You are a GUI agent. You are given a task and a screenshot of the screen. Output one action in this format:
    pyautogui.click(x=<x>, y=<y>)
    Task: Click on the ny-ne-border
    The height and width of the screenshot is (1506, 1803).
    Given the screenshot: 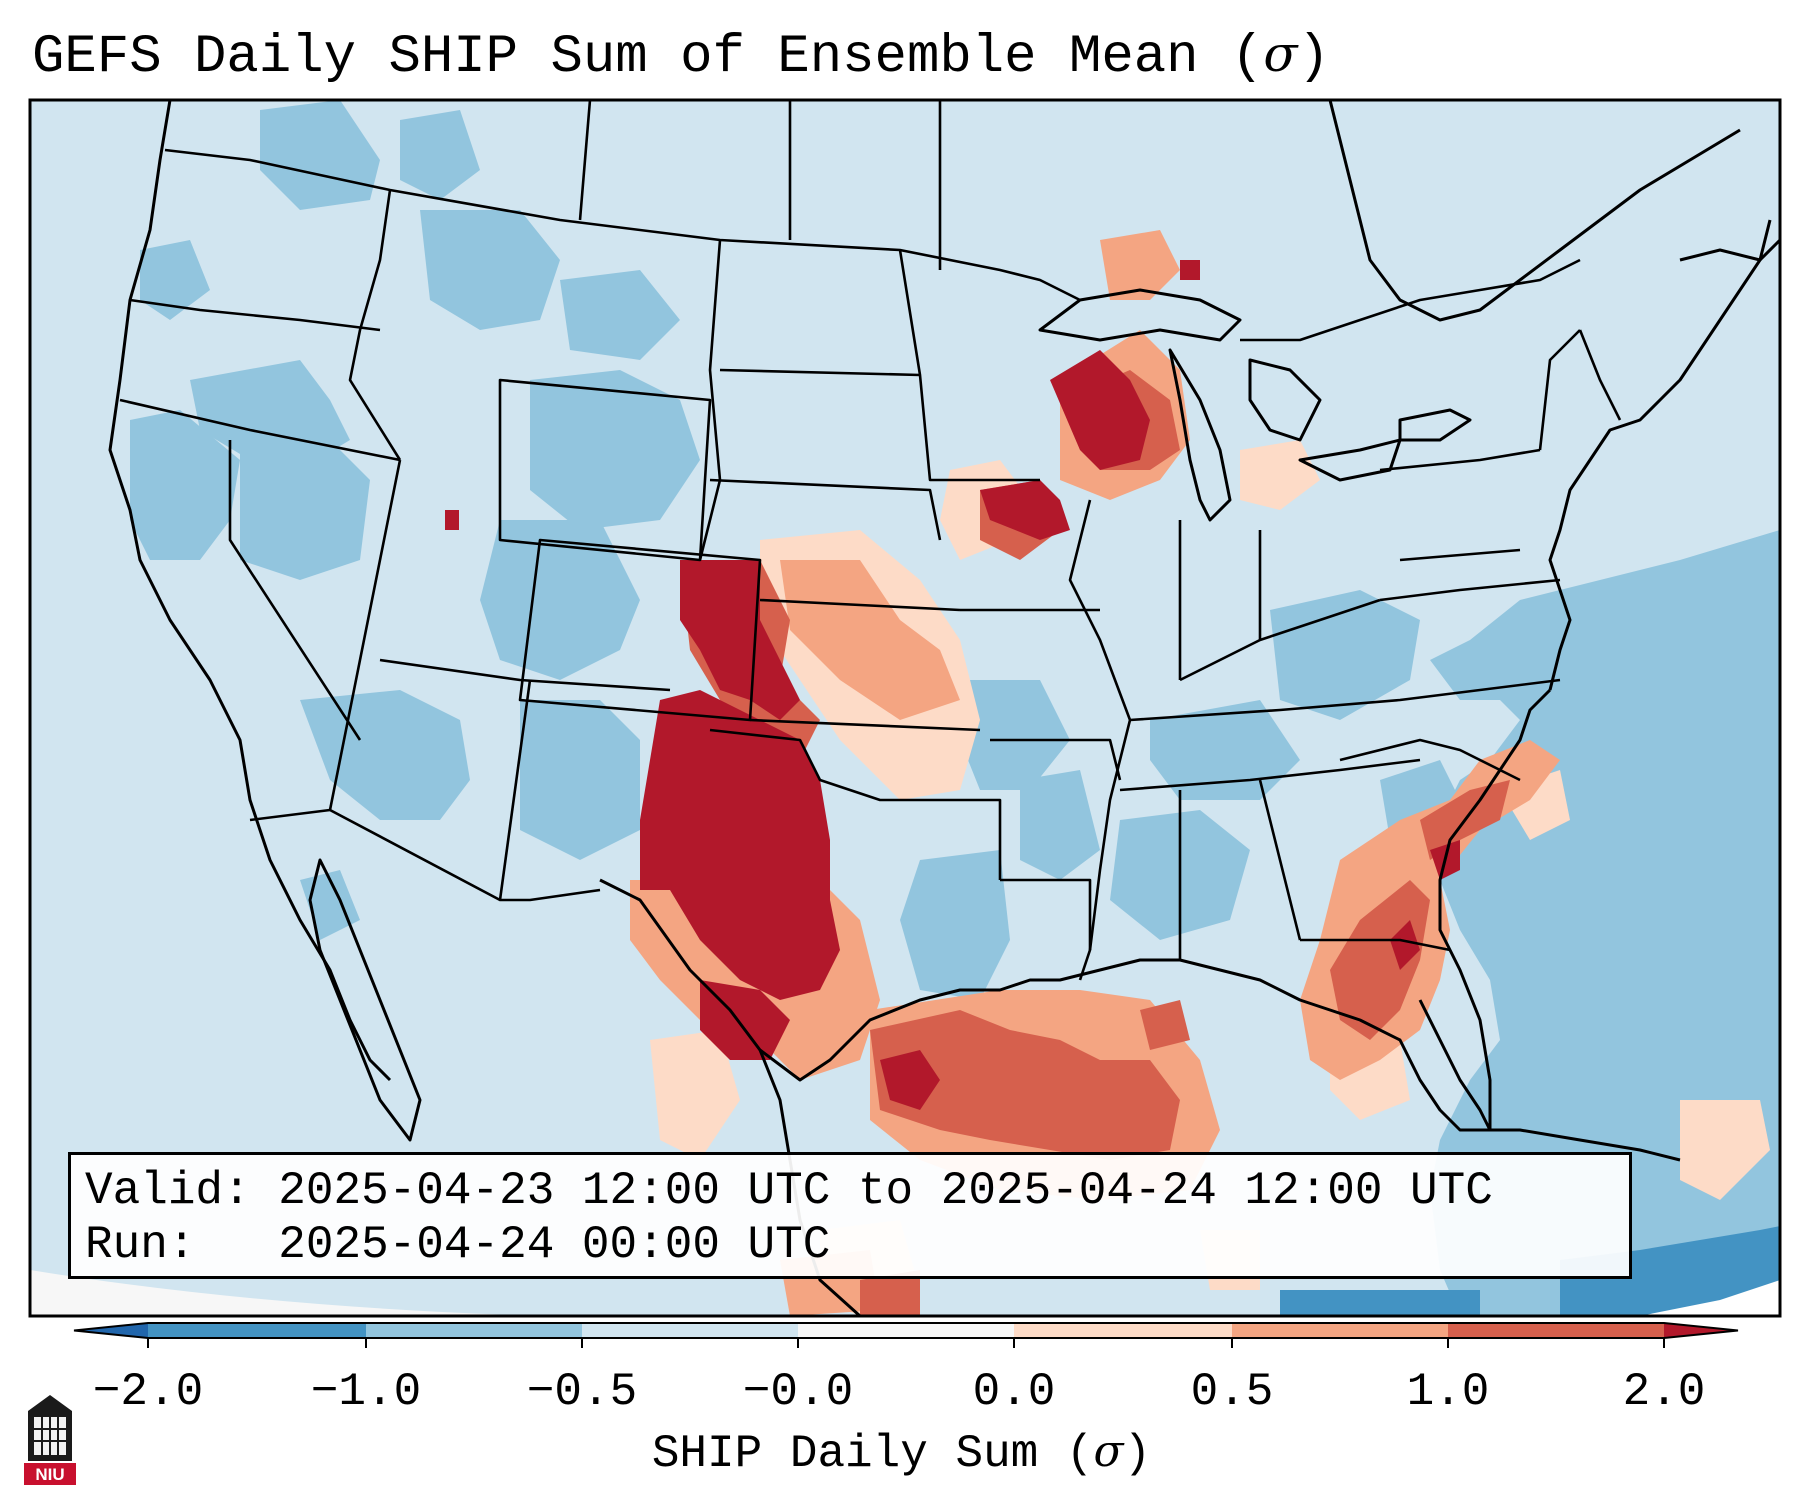 What is the action you would take?
    pyautogui.click(x=1559, y=390)
    